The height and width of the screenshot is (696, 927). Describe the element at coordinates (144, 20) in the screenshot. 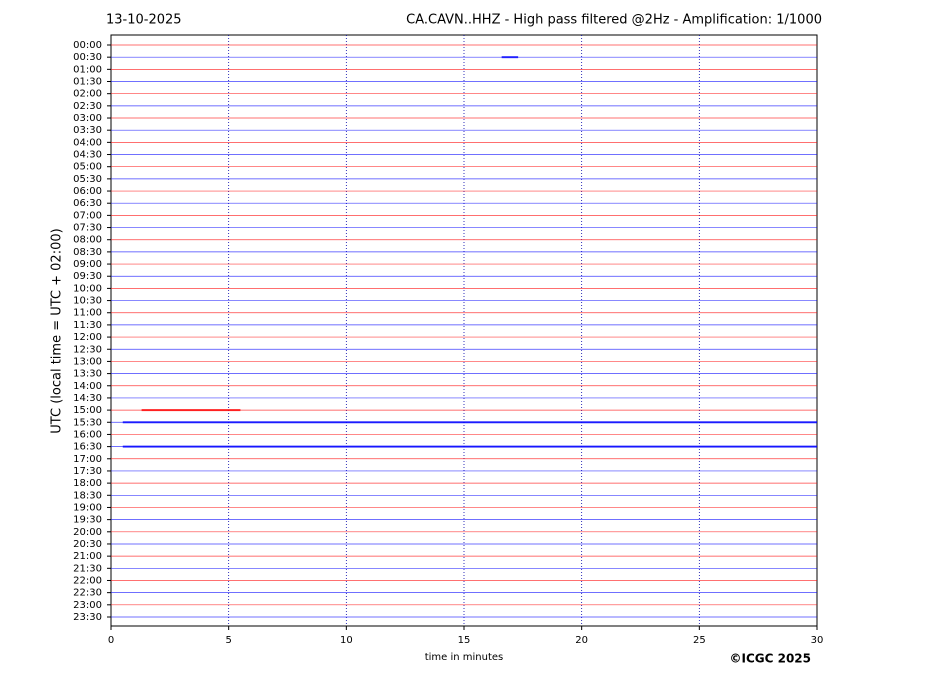

I see `date: 13-10-2025` at that location.